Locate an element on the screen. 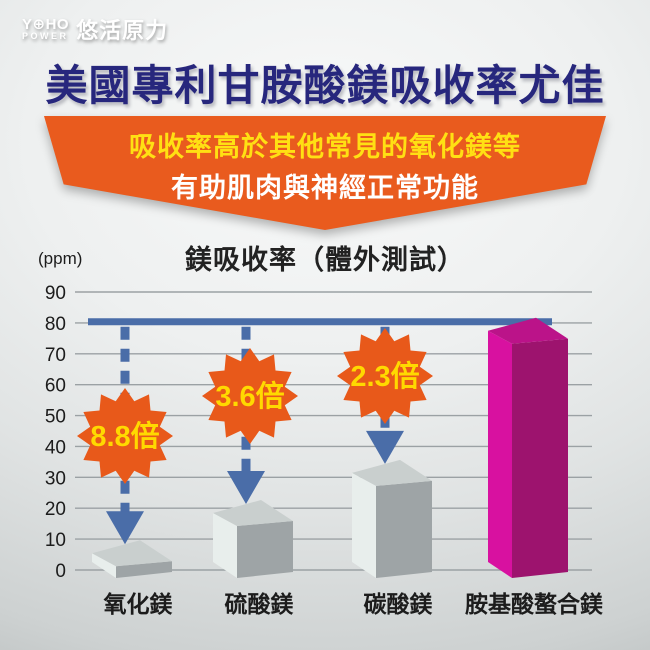 This screenshot has height=650, width=650. y-tick-label: 50 is located at coordinates (55, 417).